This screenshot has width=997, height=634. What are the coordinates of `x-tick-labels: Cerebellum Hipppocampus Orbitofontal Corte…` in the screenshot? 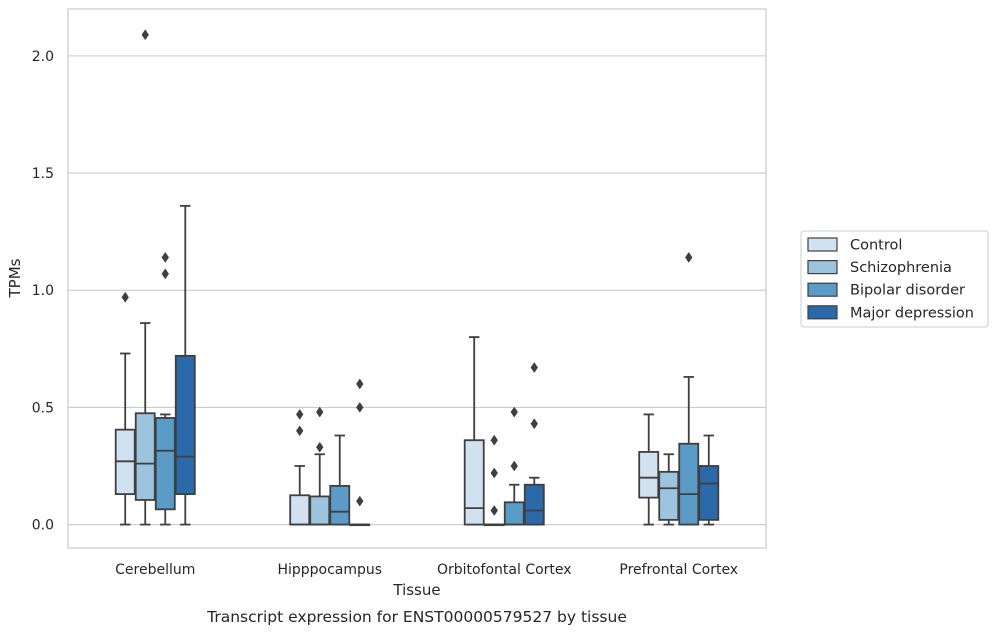 It's located at (426, 570).